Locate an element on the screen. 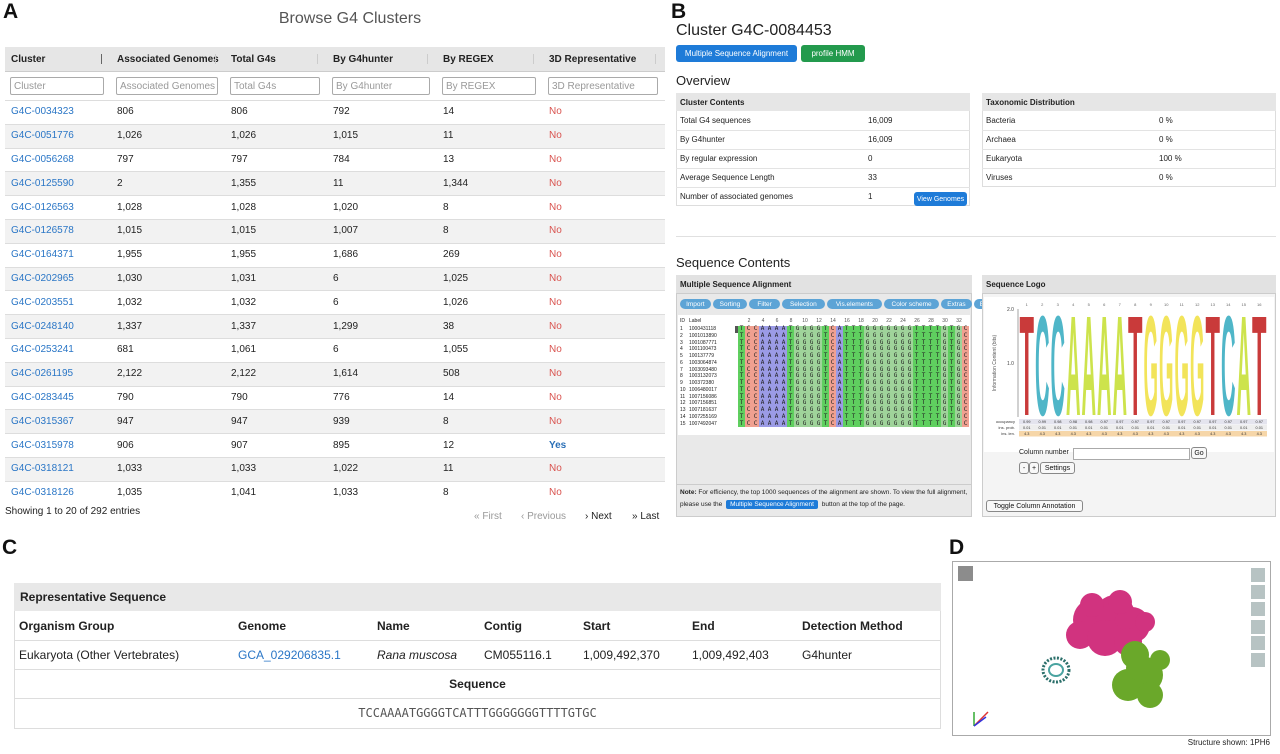  msa-row-id: 15 is located at coordinates (684, 424).